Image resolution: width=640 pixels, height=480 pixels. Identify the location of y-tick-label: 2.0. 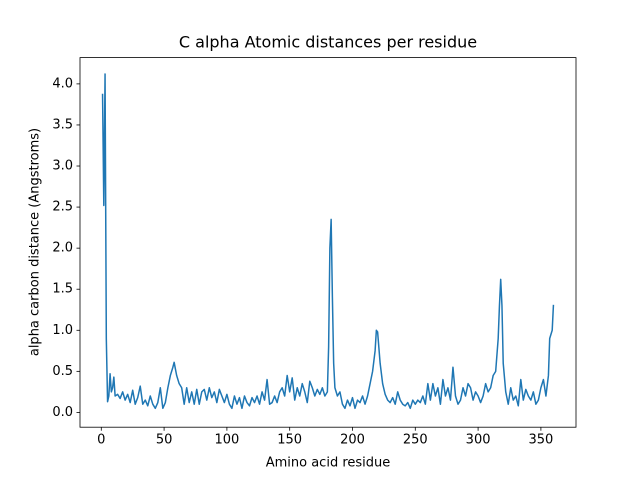
(62, 248).